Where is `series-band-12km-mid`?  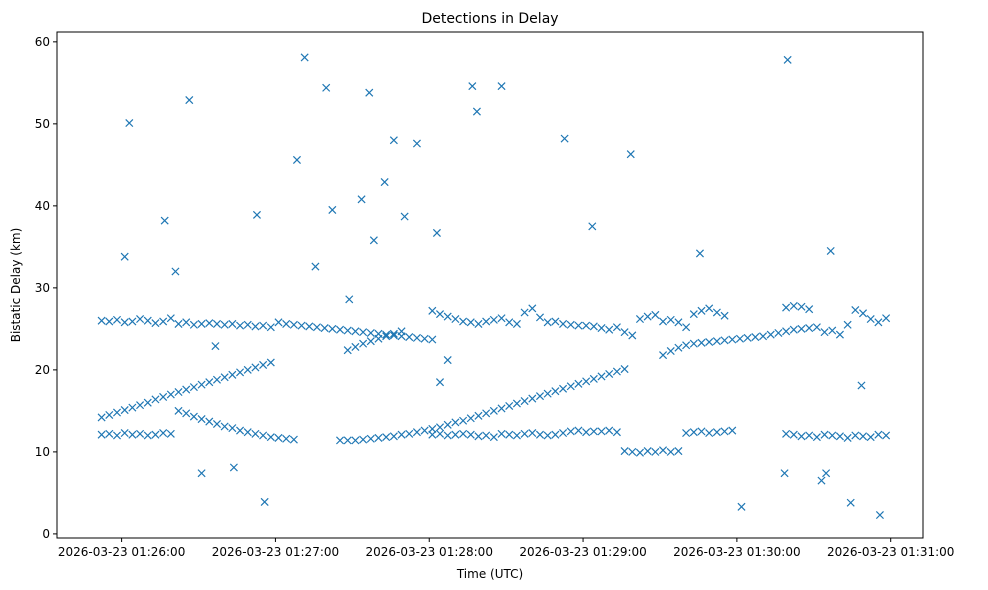
series-band-12km-mid is located at coordinates (582, 441).